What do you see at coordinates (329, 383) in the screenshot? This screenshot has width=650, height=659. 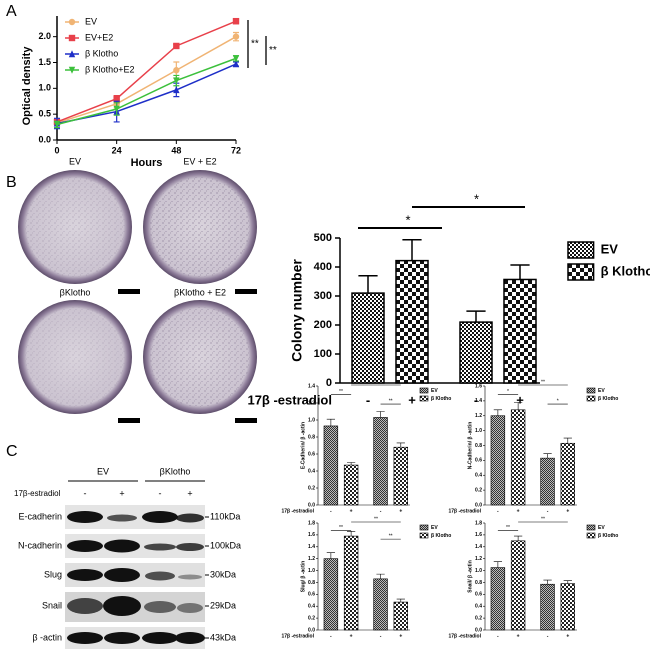 I see `y-tick-label: 0` at bounding box center [329, 383].